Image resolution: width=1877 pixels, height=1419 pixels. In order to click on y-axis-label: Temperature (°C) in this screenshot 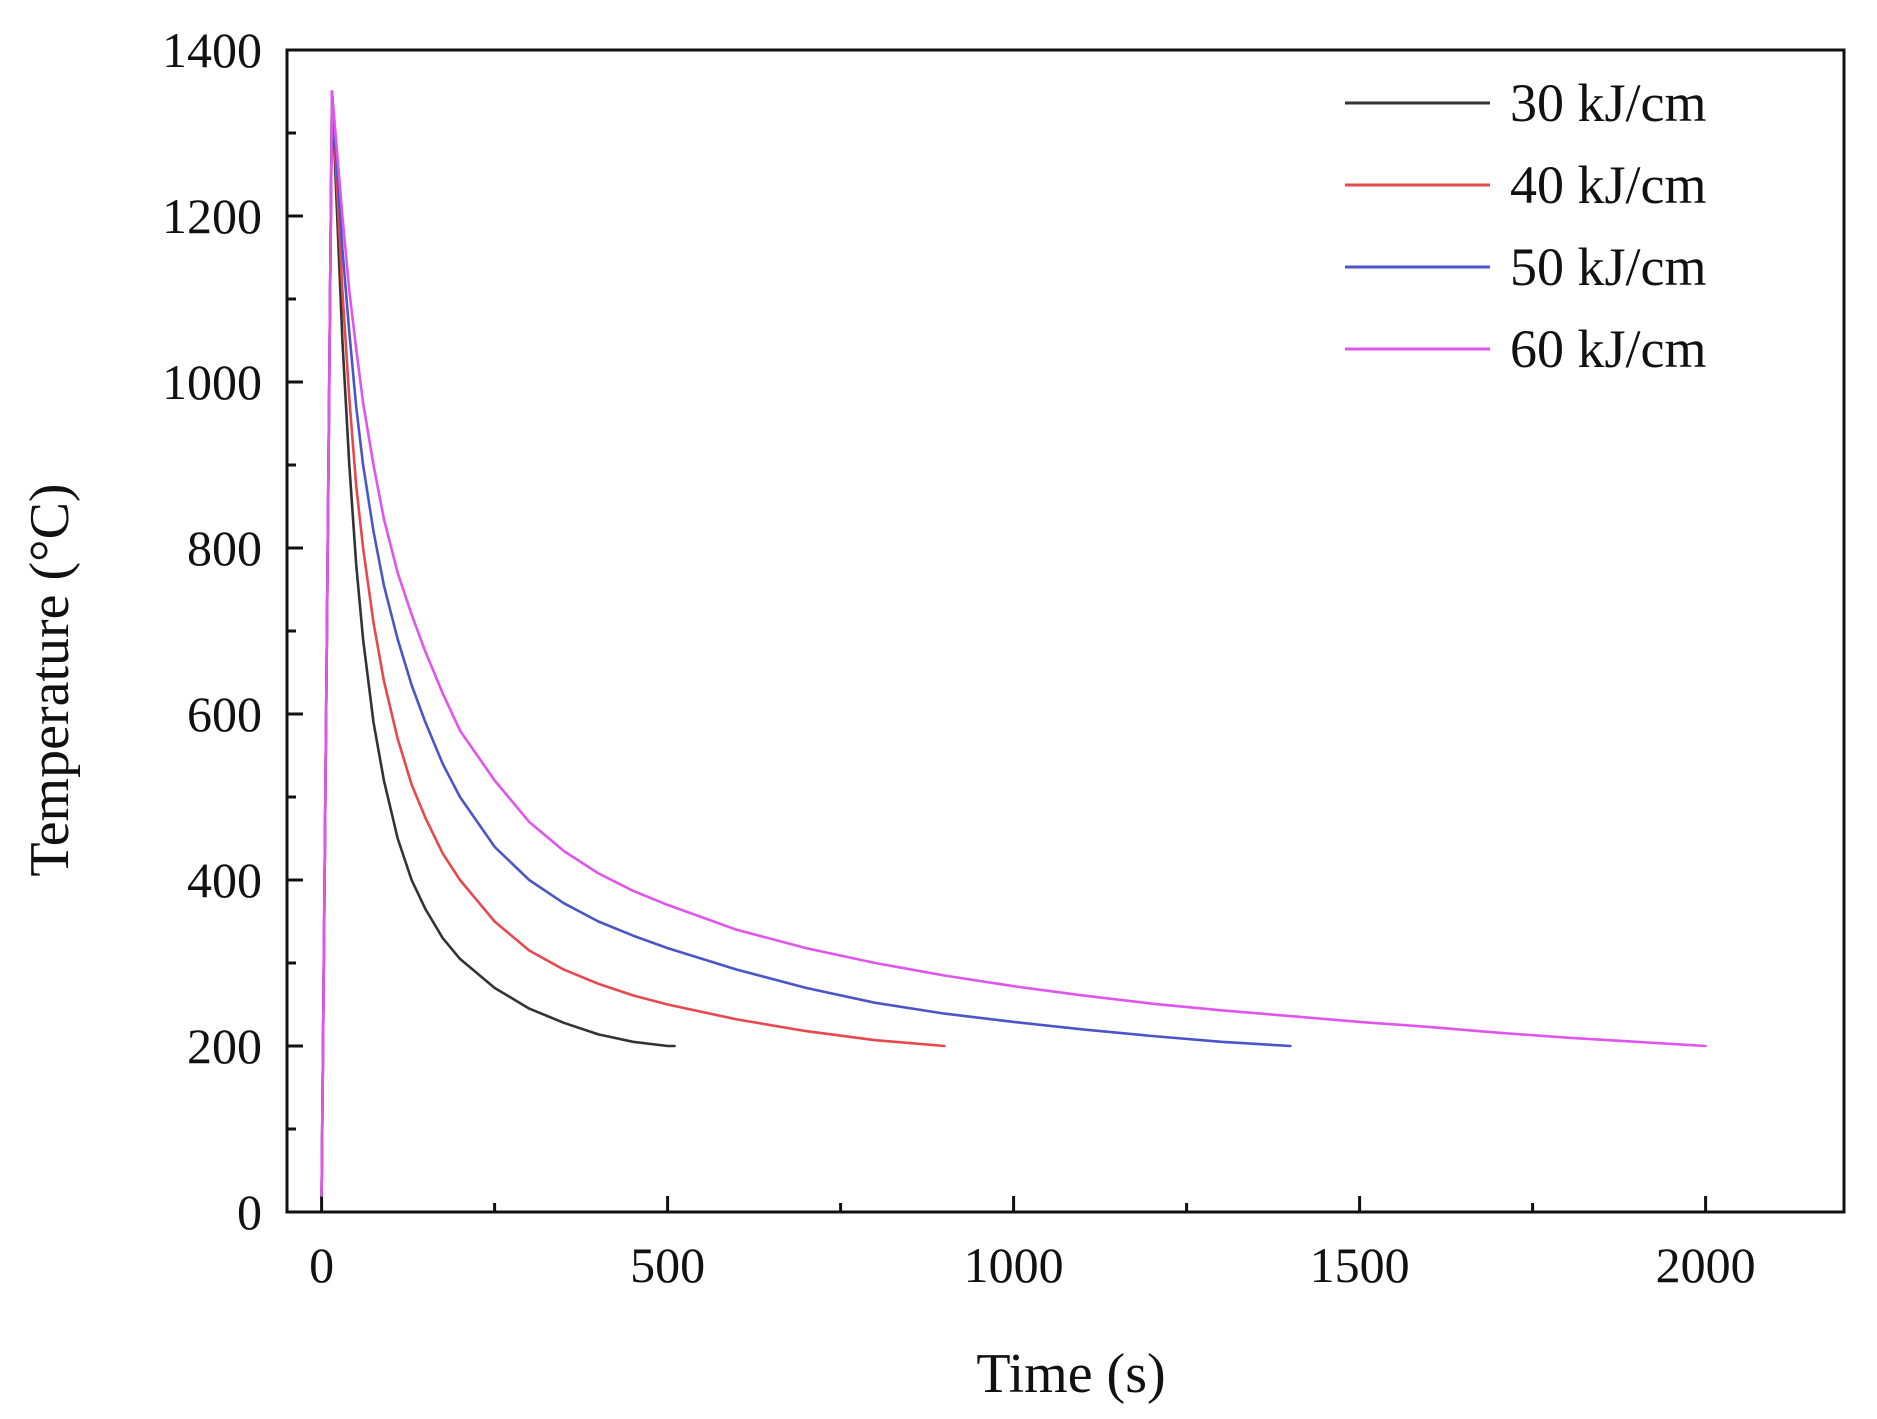, I will do `click(50, 679)`.